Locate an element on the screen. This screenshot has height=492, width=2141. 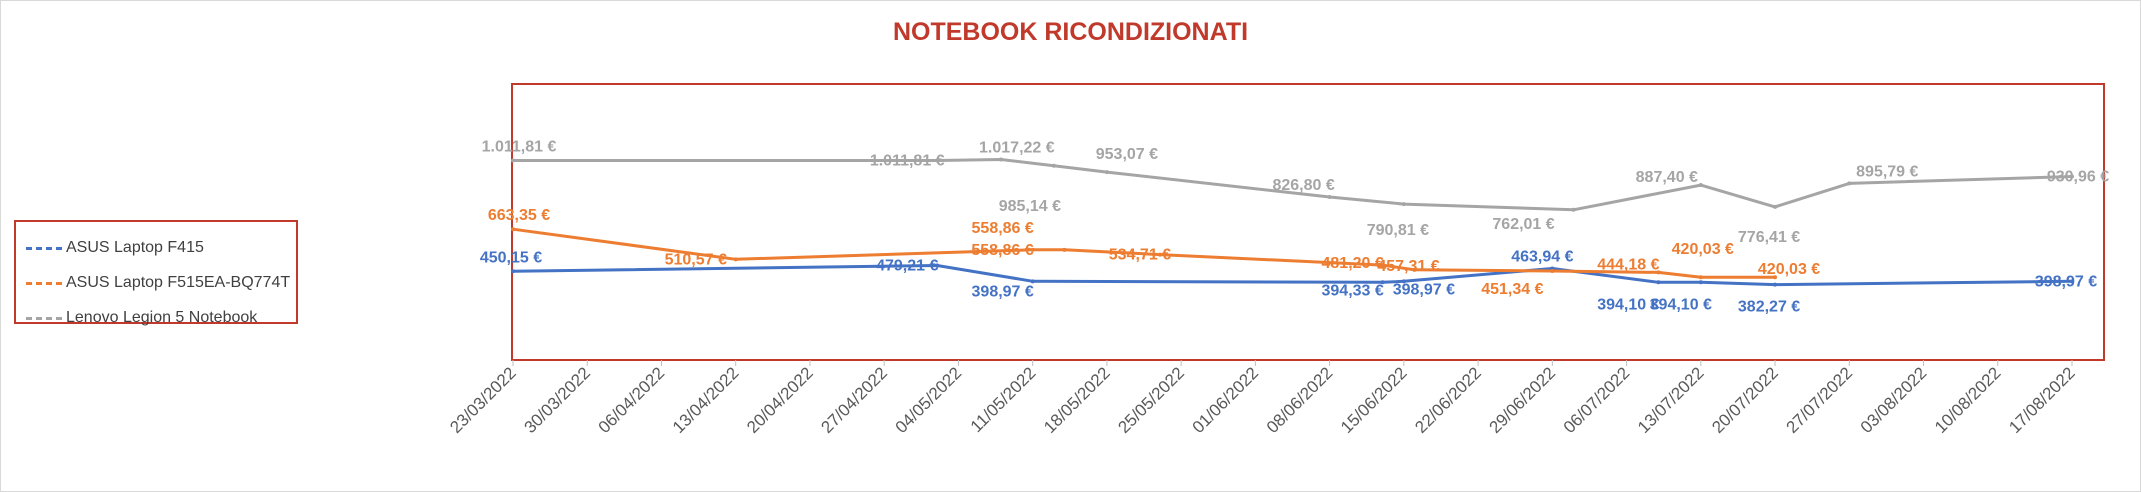
x-tick-label: 03/08/2022 is located at coordinates (1894, 400).